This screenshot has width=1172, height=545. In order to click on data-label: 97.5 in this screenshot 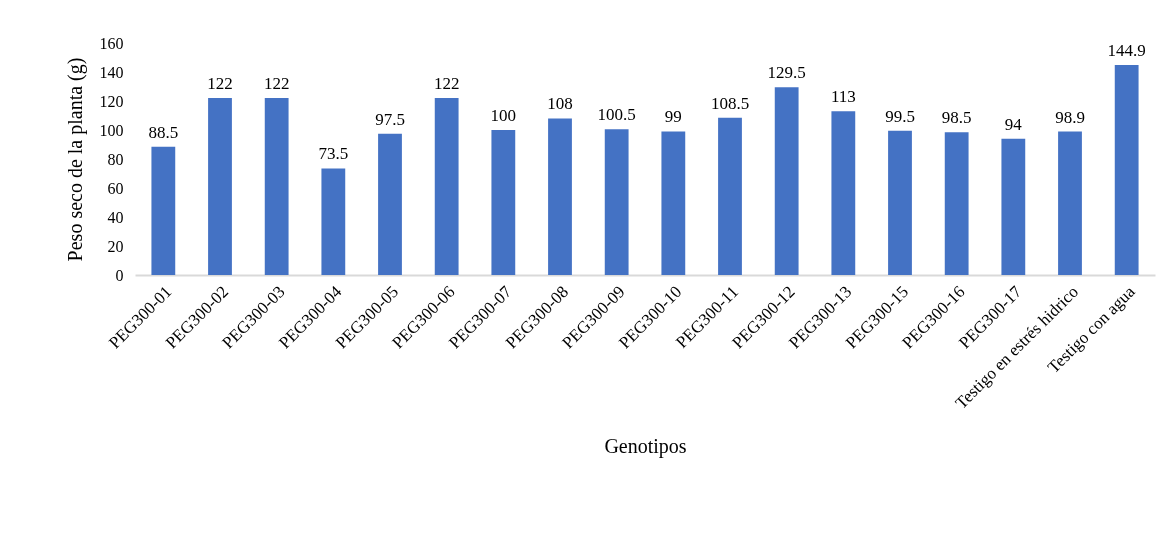, I will do `click(390, 119)`.